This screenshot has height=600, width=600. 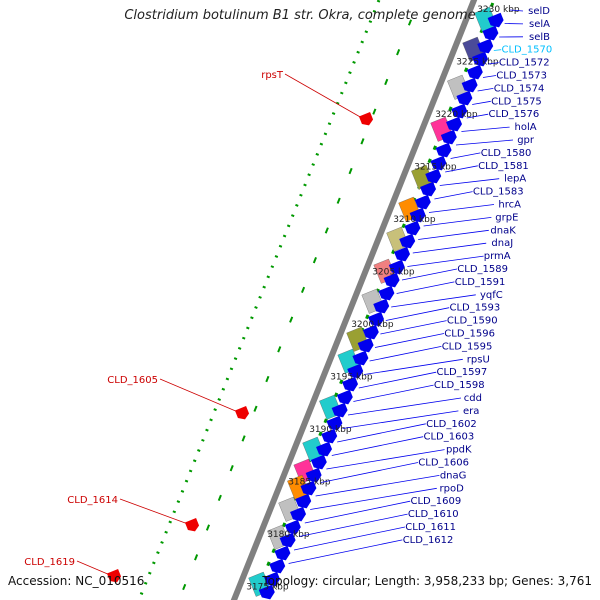 I want to click on gene-label: dnaG, so click(x=453, y=475).